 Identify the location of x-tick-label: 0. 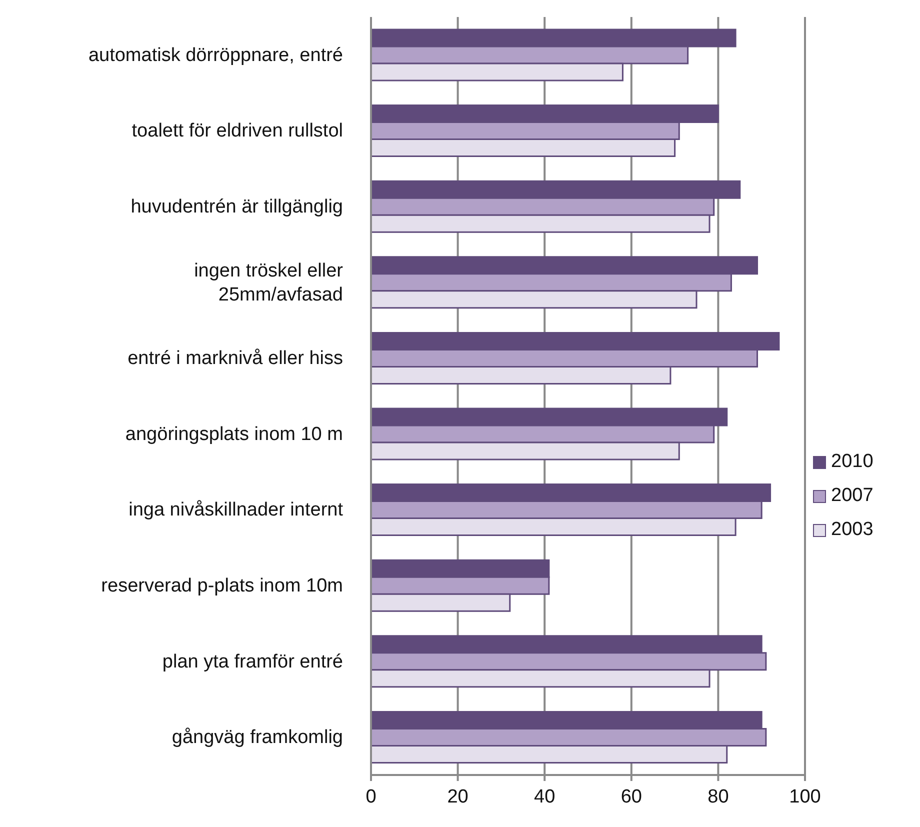
(371, 797).